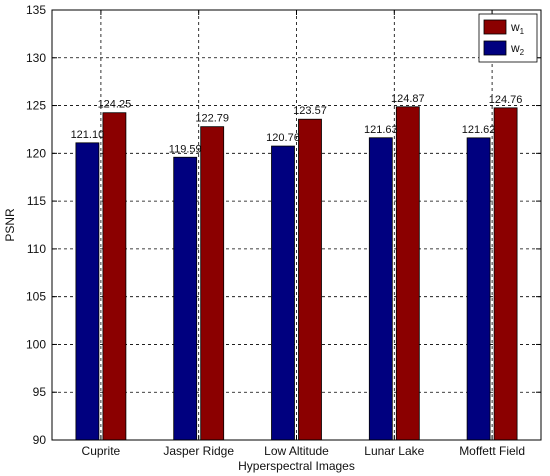  Describe the element at coordinates (10, 225) in the screenshot. I see `y-axis-label: PSNR` at that location.